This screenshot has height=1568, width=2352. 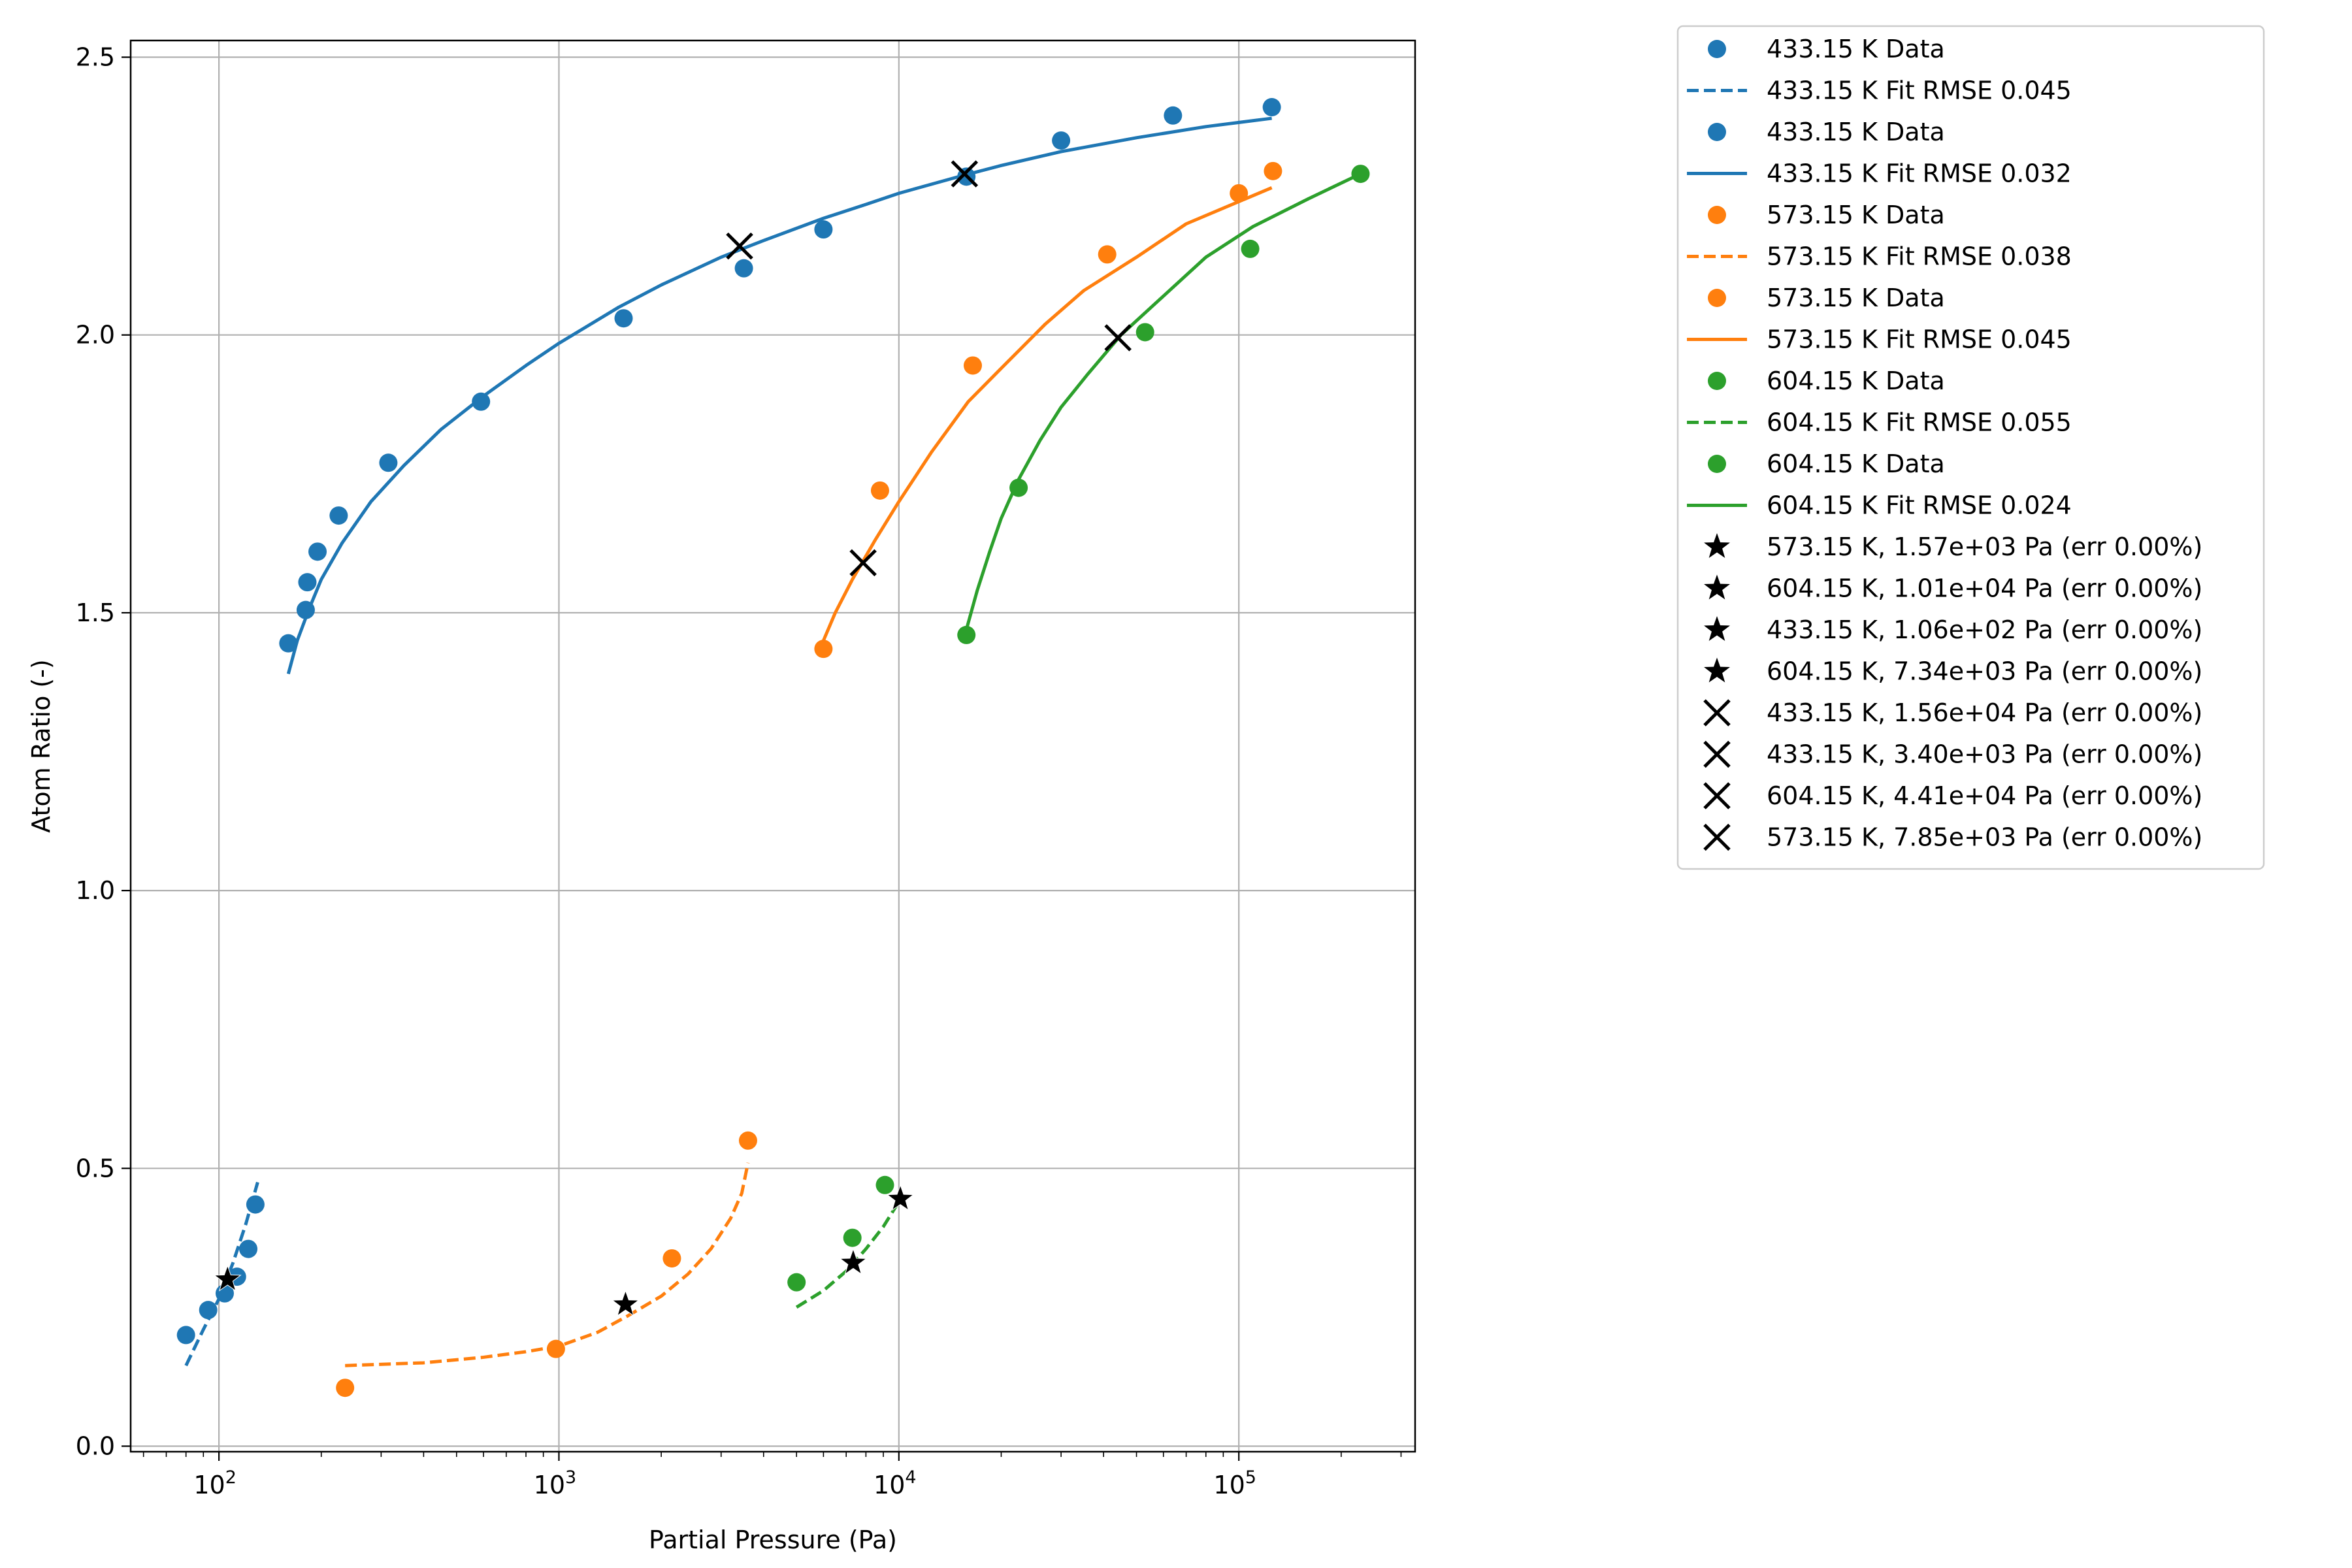 What do you see at coordinates (1984, 629) in the screenshot?
I see `legend-label: 433.15 K, 1.06e+02 Pa (err 0.00%)` at bounding box center [1984, 629].